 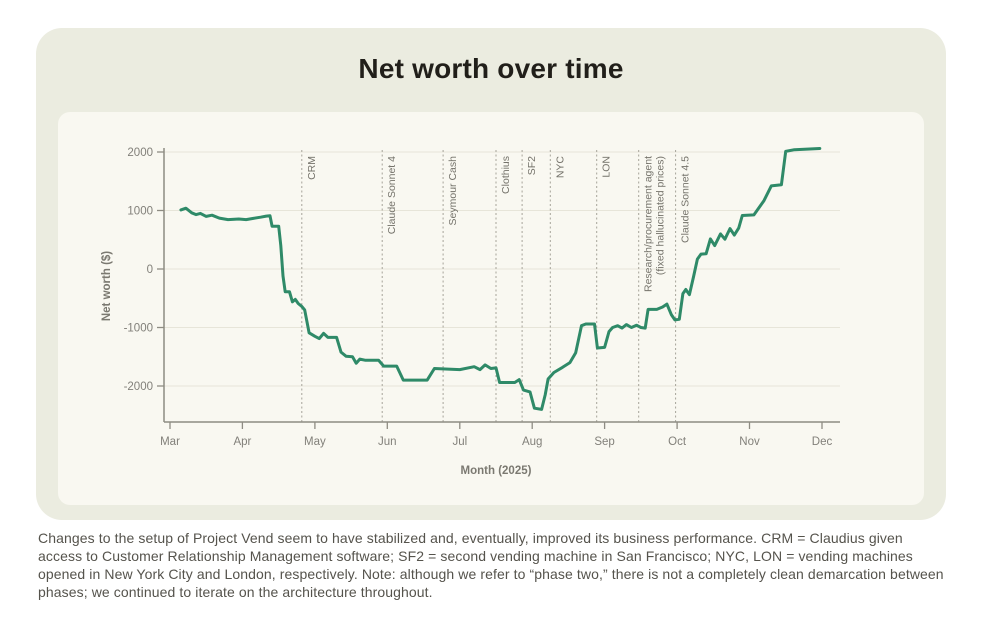 I want to click on x-tick-label: Oct, so click(x=677, y=442).